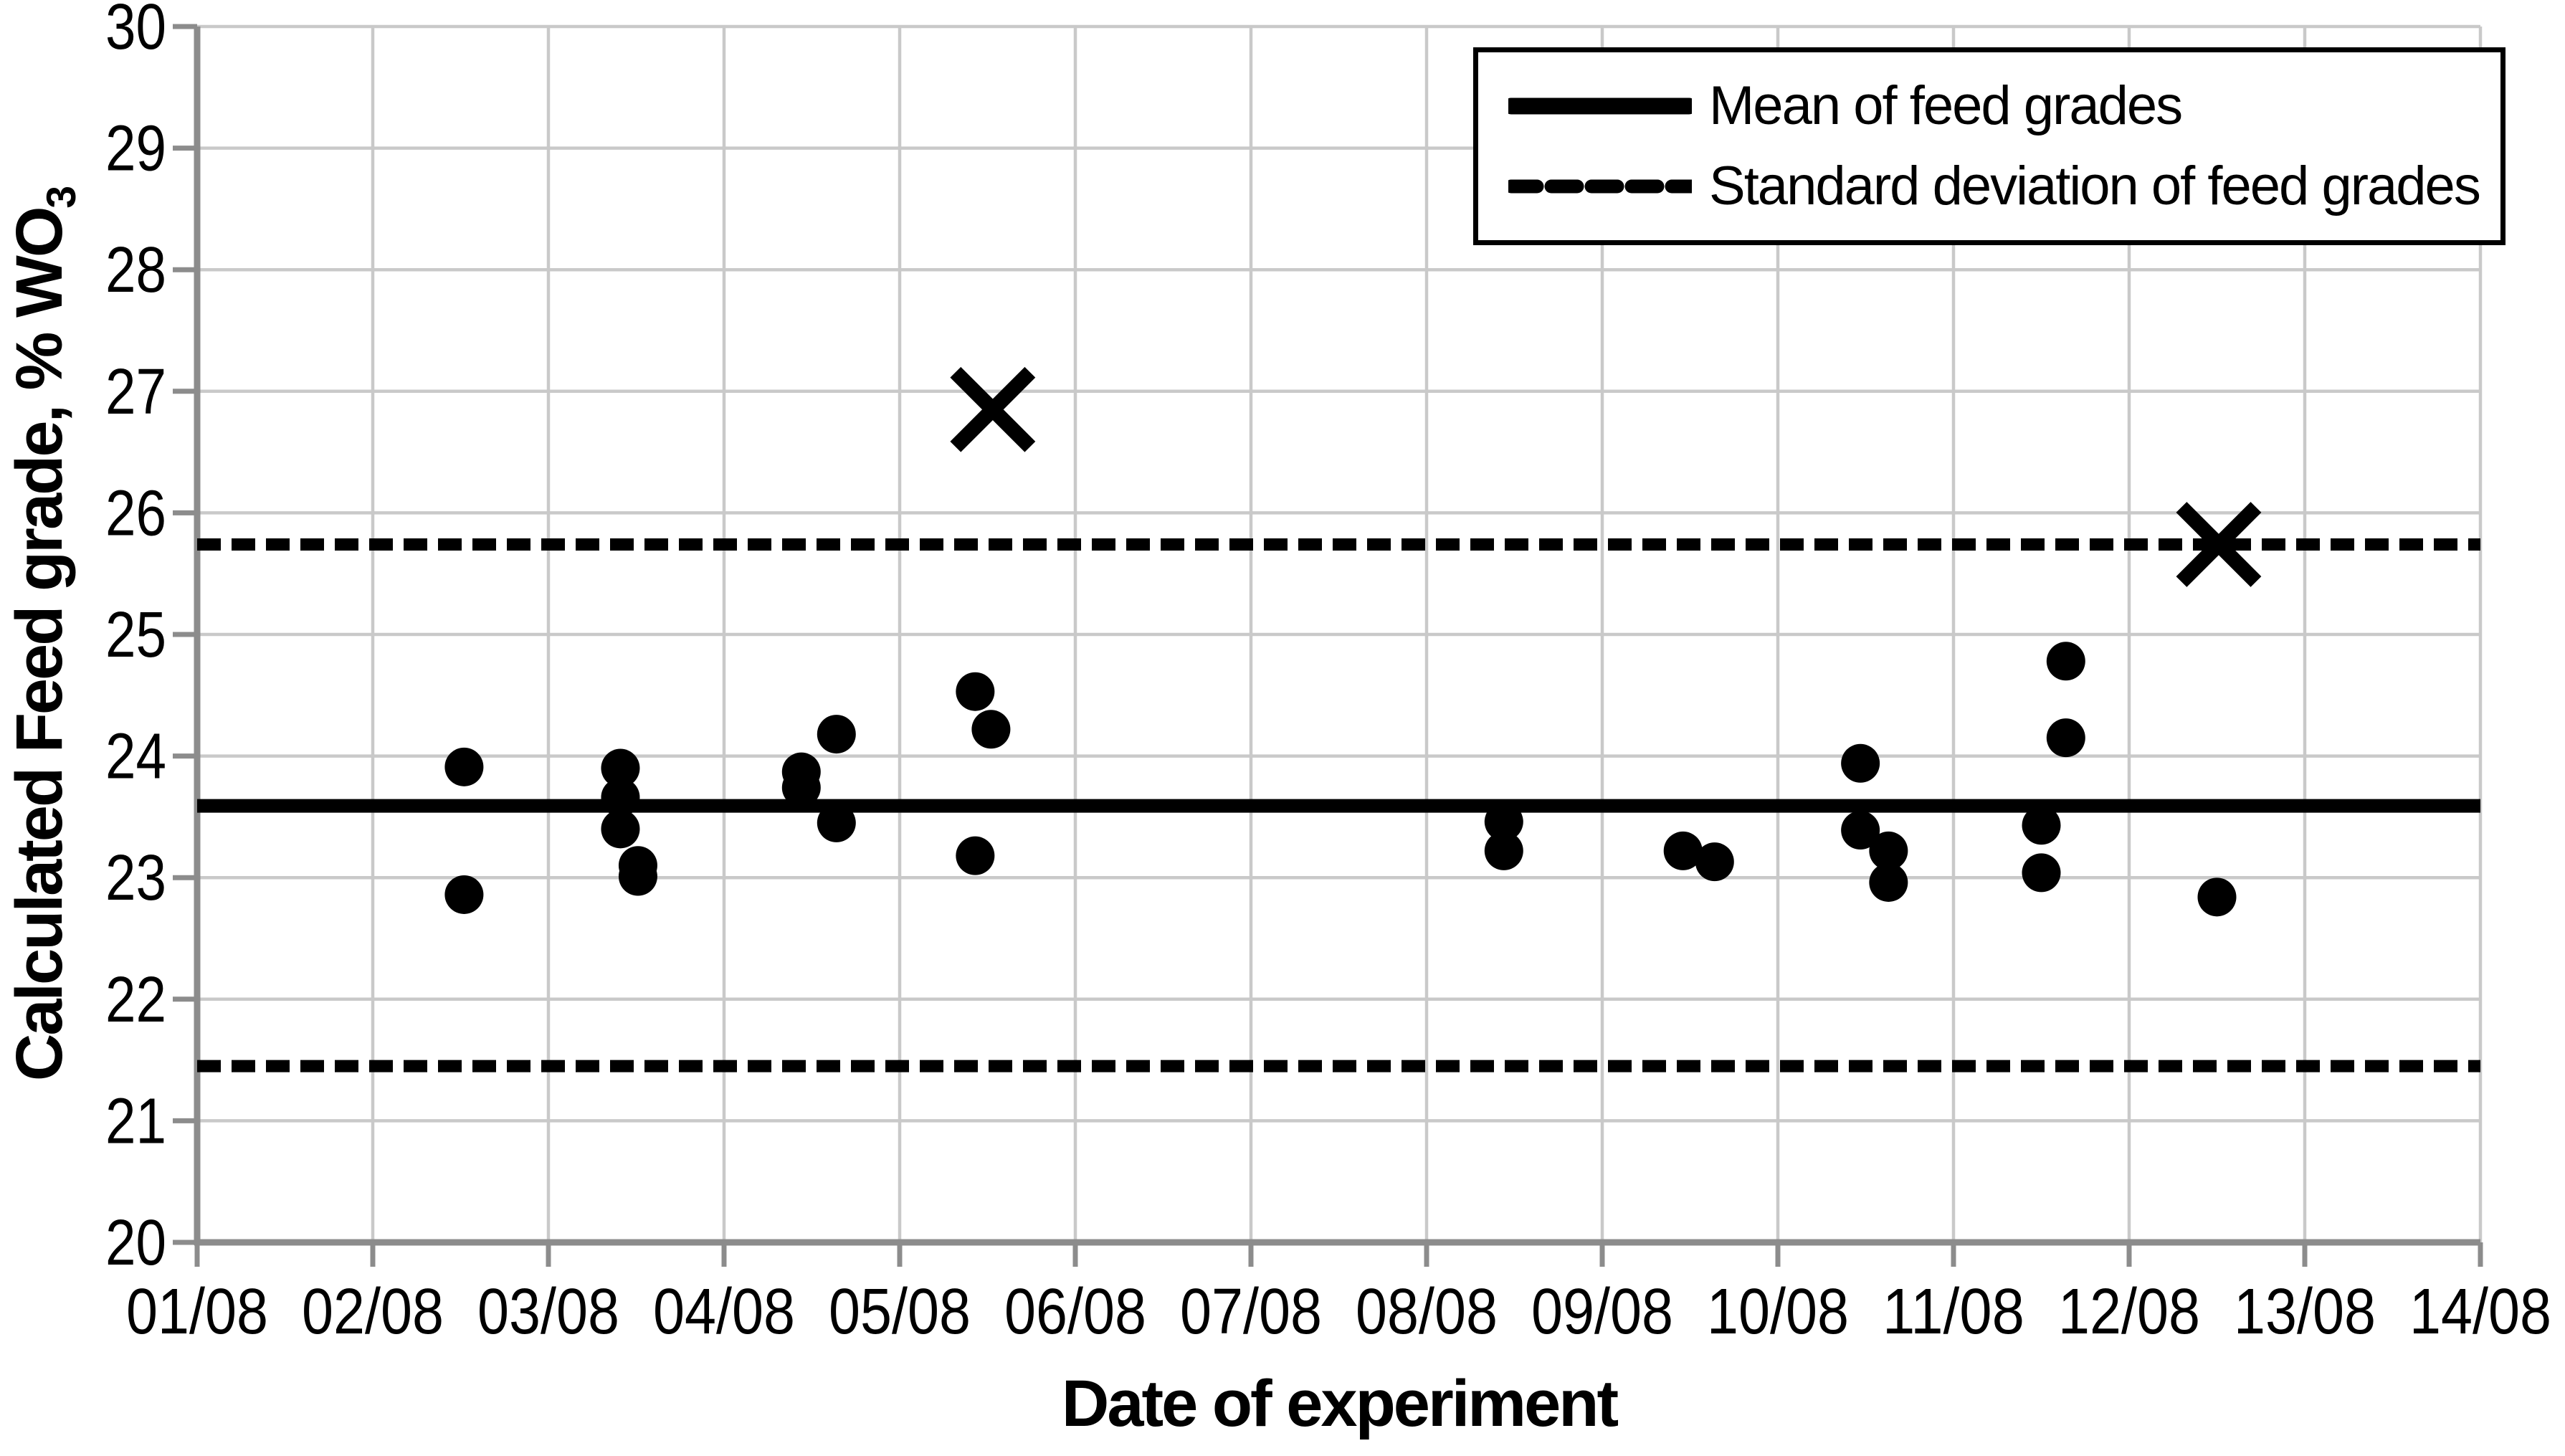 Image resolution: width=2565 pixels, height=1456 pixels. What do you see at coordinates (2095, 186) in the screenshot?
I see `legend-label-std: Standard deviation of feed grades` at bounding box center [2095, 186].